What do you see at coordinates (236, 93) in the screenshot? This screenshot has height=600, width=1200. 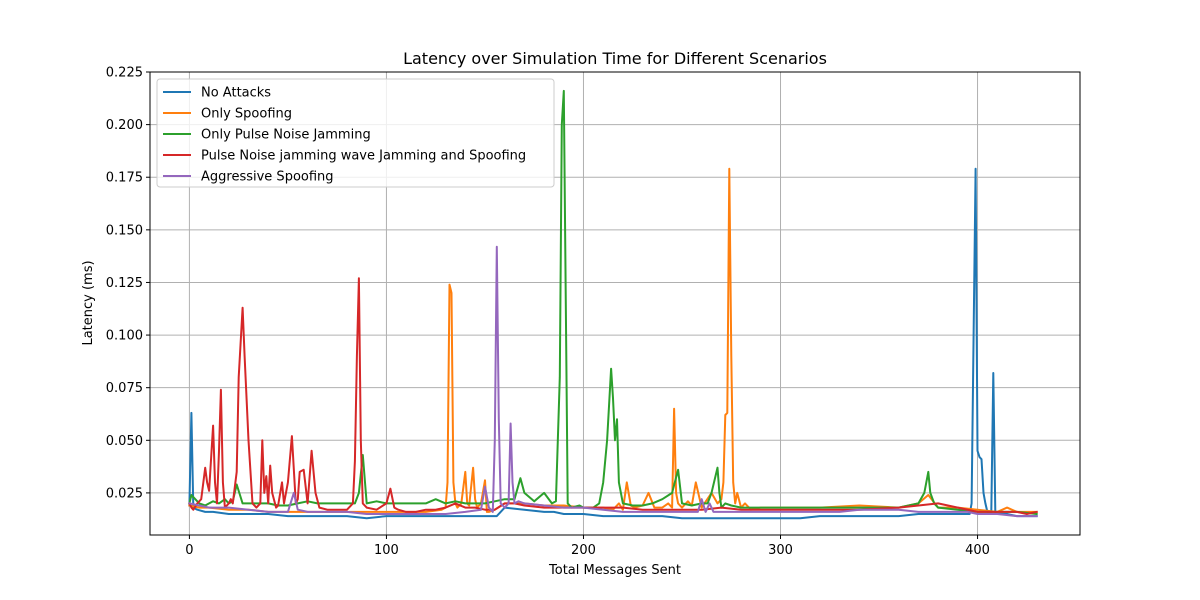 I see `legend-label-1: No Attacks` at bounding box center [236, 93].